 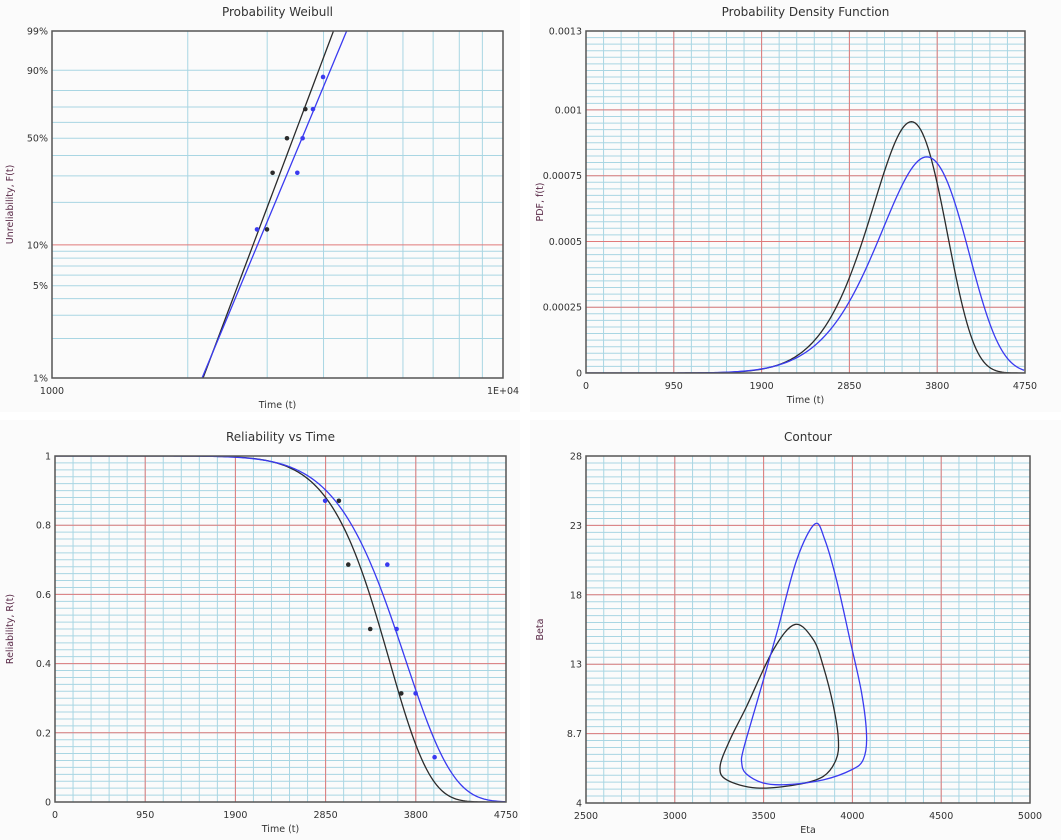 I want to click on x-tick-label: 2500, so click(x=586, y=816).